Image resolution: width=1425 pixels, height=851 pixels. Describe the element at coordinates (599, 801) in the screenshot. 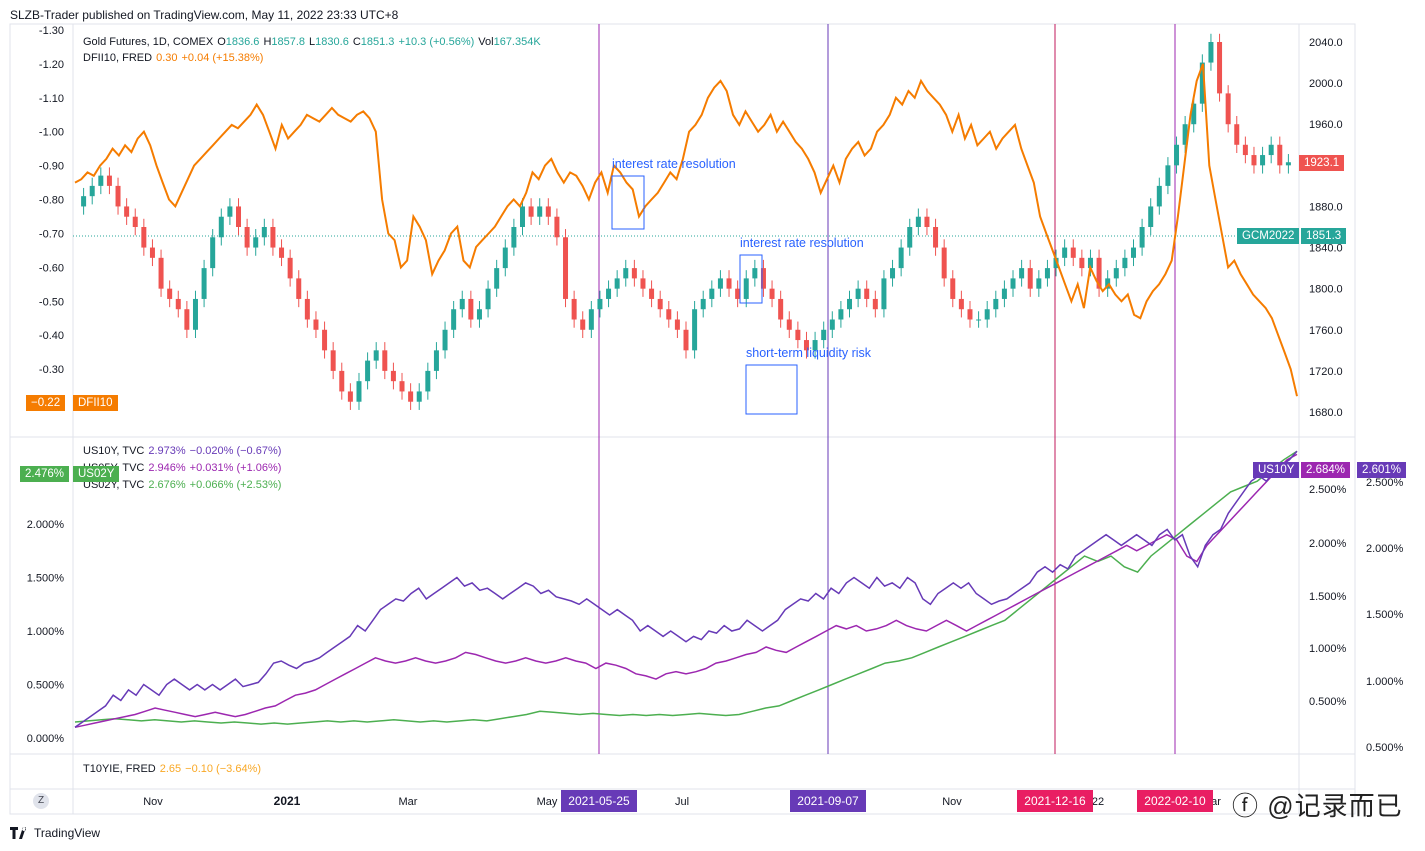

I see `date-marker-1: 2021-05-25` at that location.